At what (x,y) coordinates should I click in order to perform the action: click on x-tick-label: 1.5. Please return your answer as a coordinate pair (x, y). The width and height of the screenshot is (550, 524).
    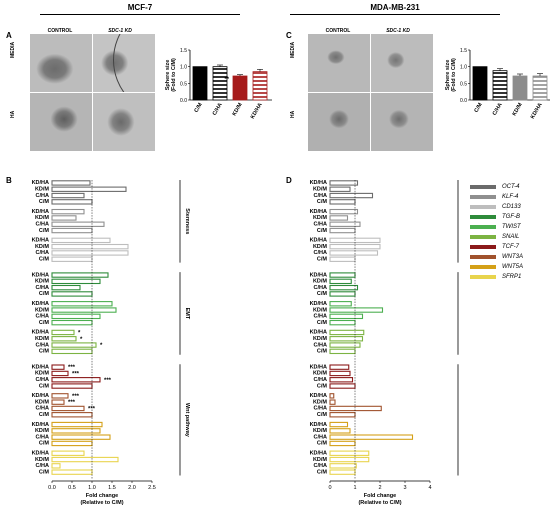
    Looking at the image, I should click on (112, 488).